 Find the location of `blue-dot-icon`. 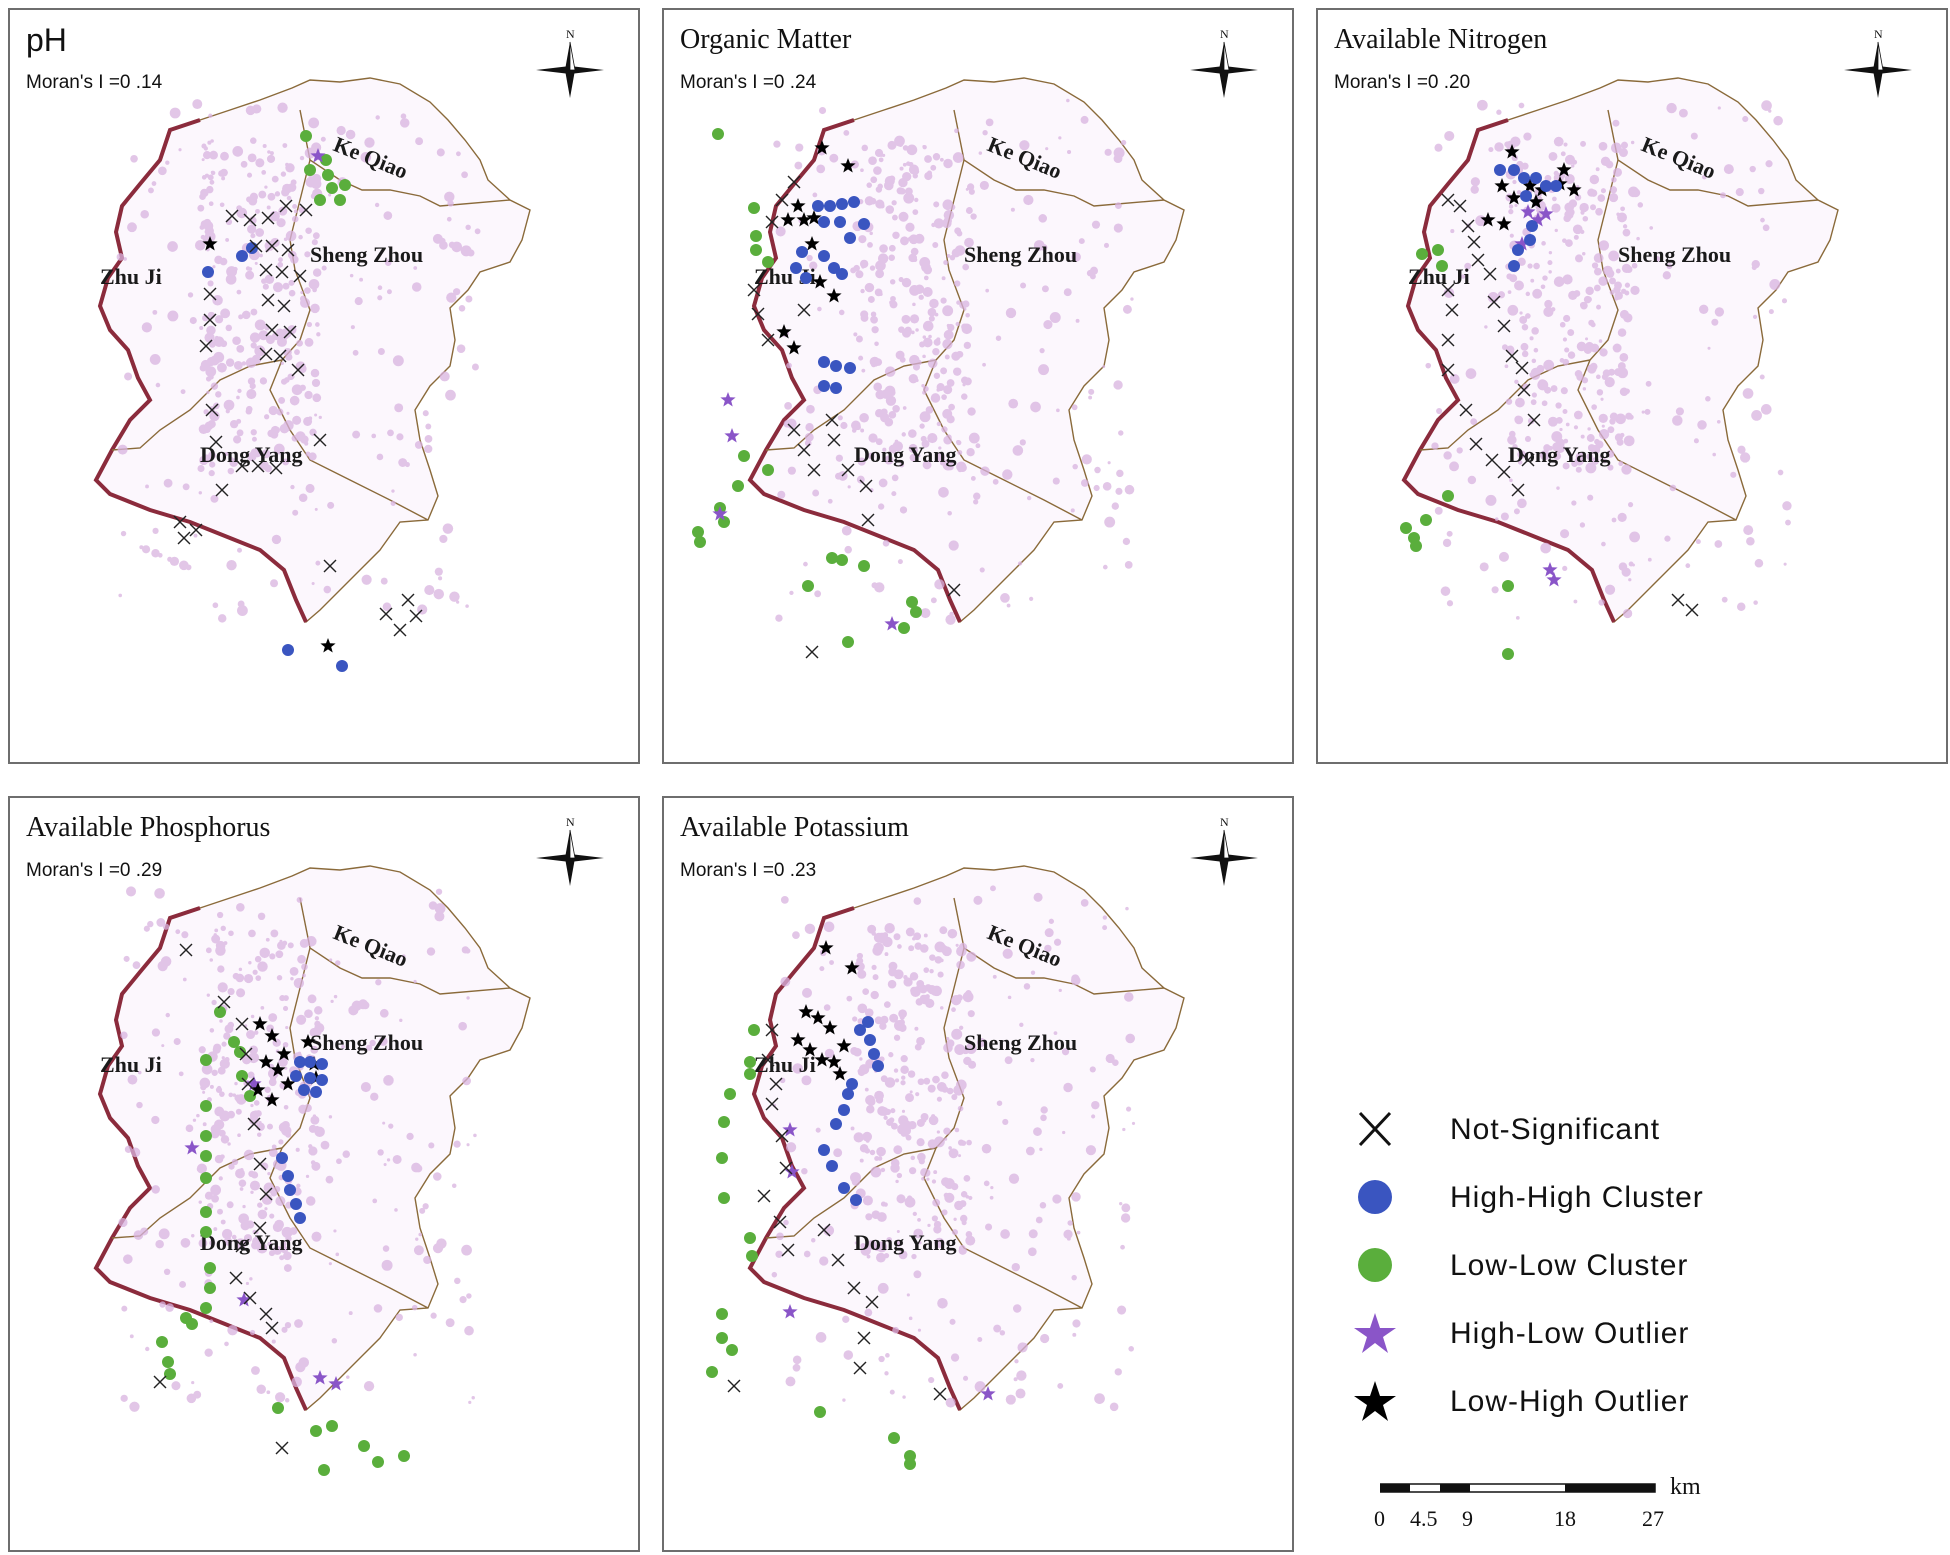

blue-dot-icon is located at coordinates (1375, 1197).